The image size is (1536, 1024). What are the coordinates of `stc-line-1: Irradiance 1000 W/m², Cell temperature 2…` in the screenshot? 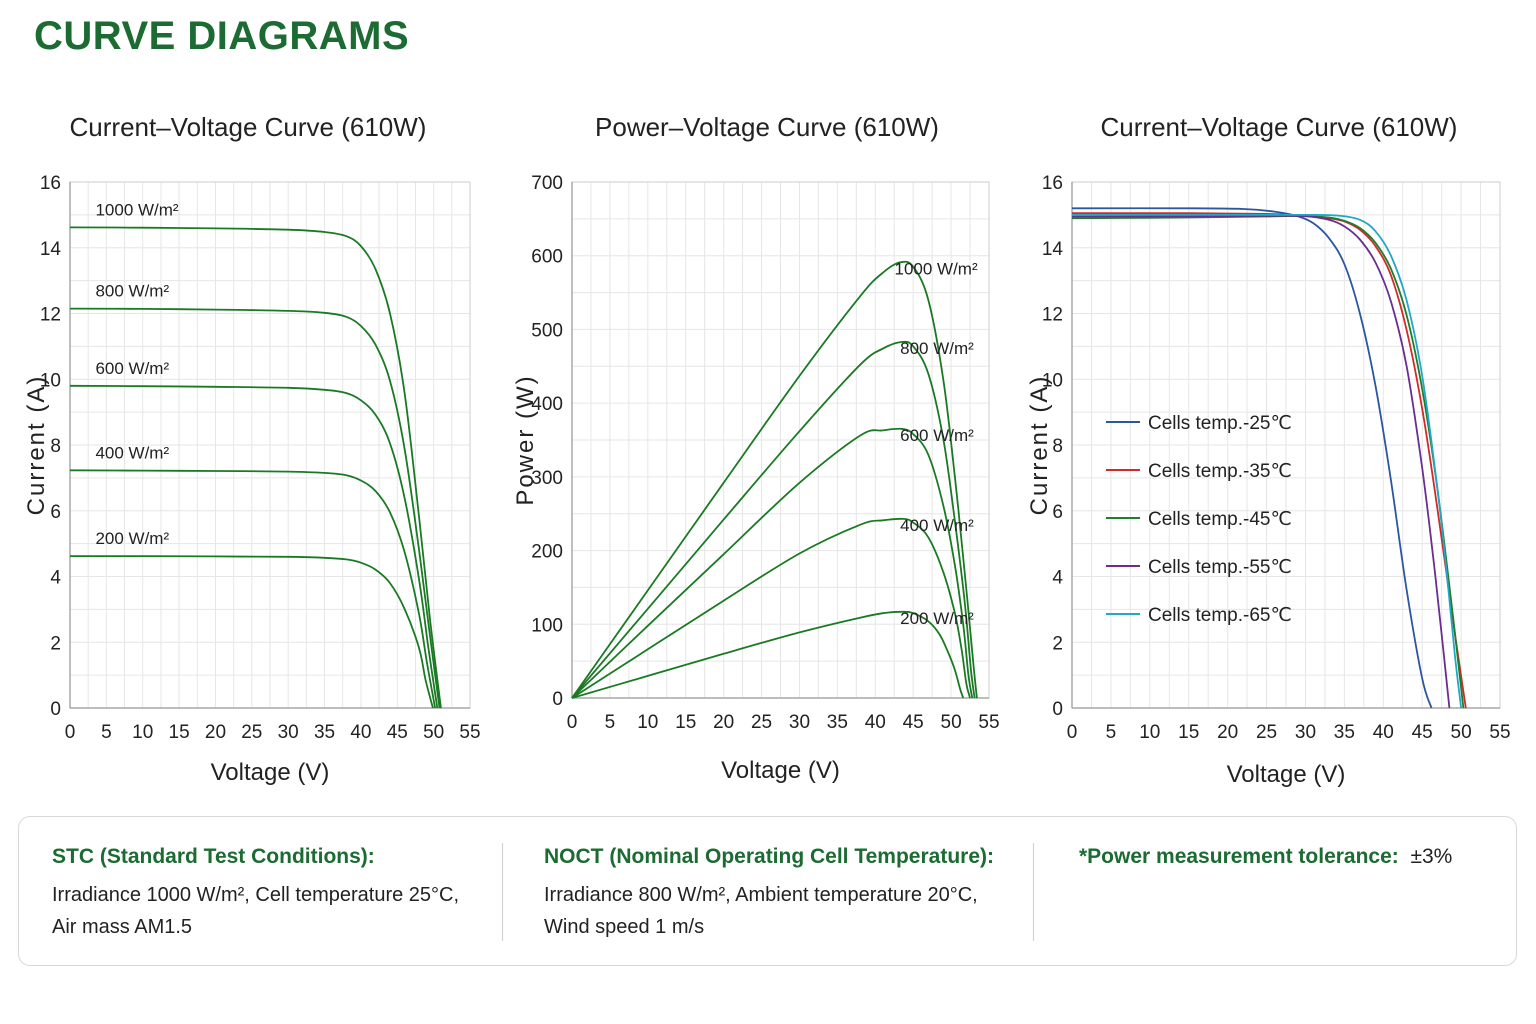 It's located at (256, 895).